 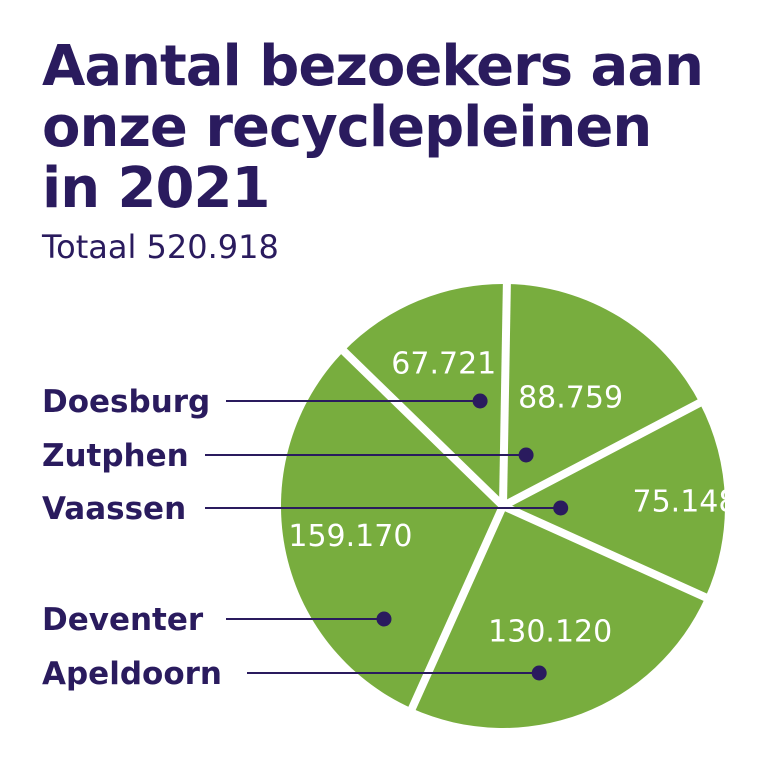 I want to click on category-label-vaassen: Vaassen, so click(x=114, y=509).